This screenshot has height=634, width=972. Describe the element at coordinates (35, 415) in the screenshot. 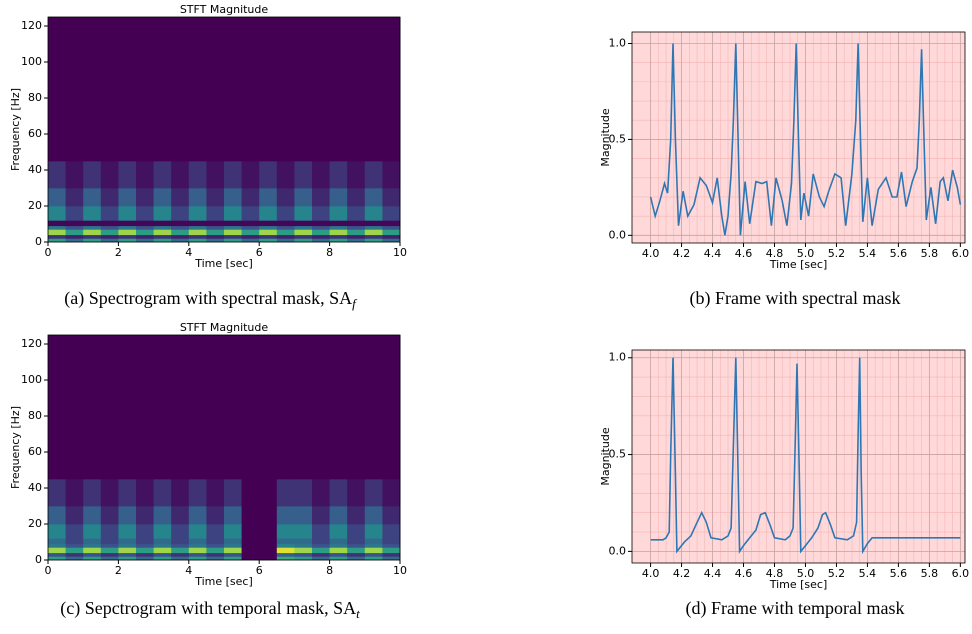

I see `y-tick-label: 80` at that location.